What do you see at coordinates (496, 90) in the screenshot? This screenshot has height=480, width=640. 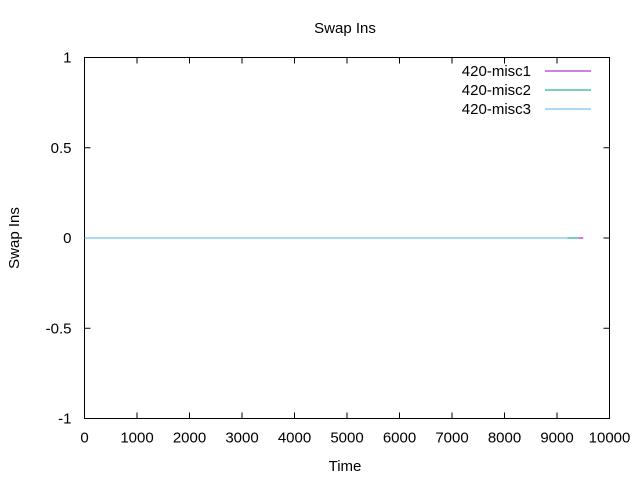 I see `legend-label: 420-misc2` at bounding box center [496, 90].